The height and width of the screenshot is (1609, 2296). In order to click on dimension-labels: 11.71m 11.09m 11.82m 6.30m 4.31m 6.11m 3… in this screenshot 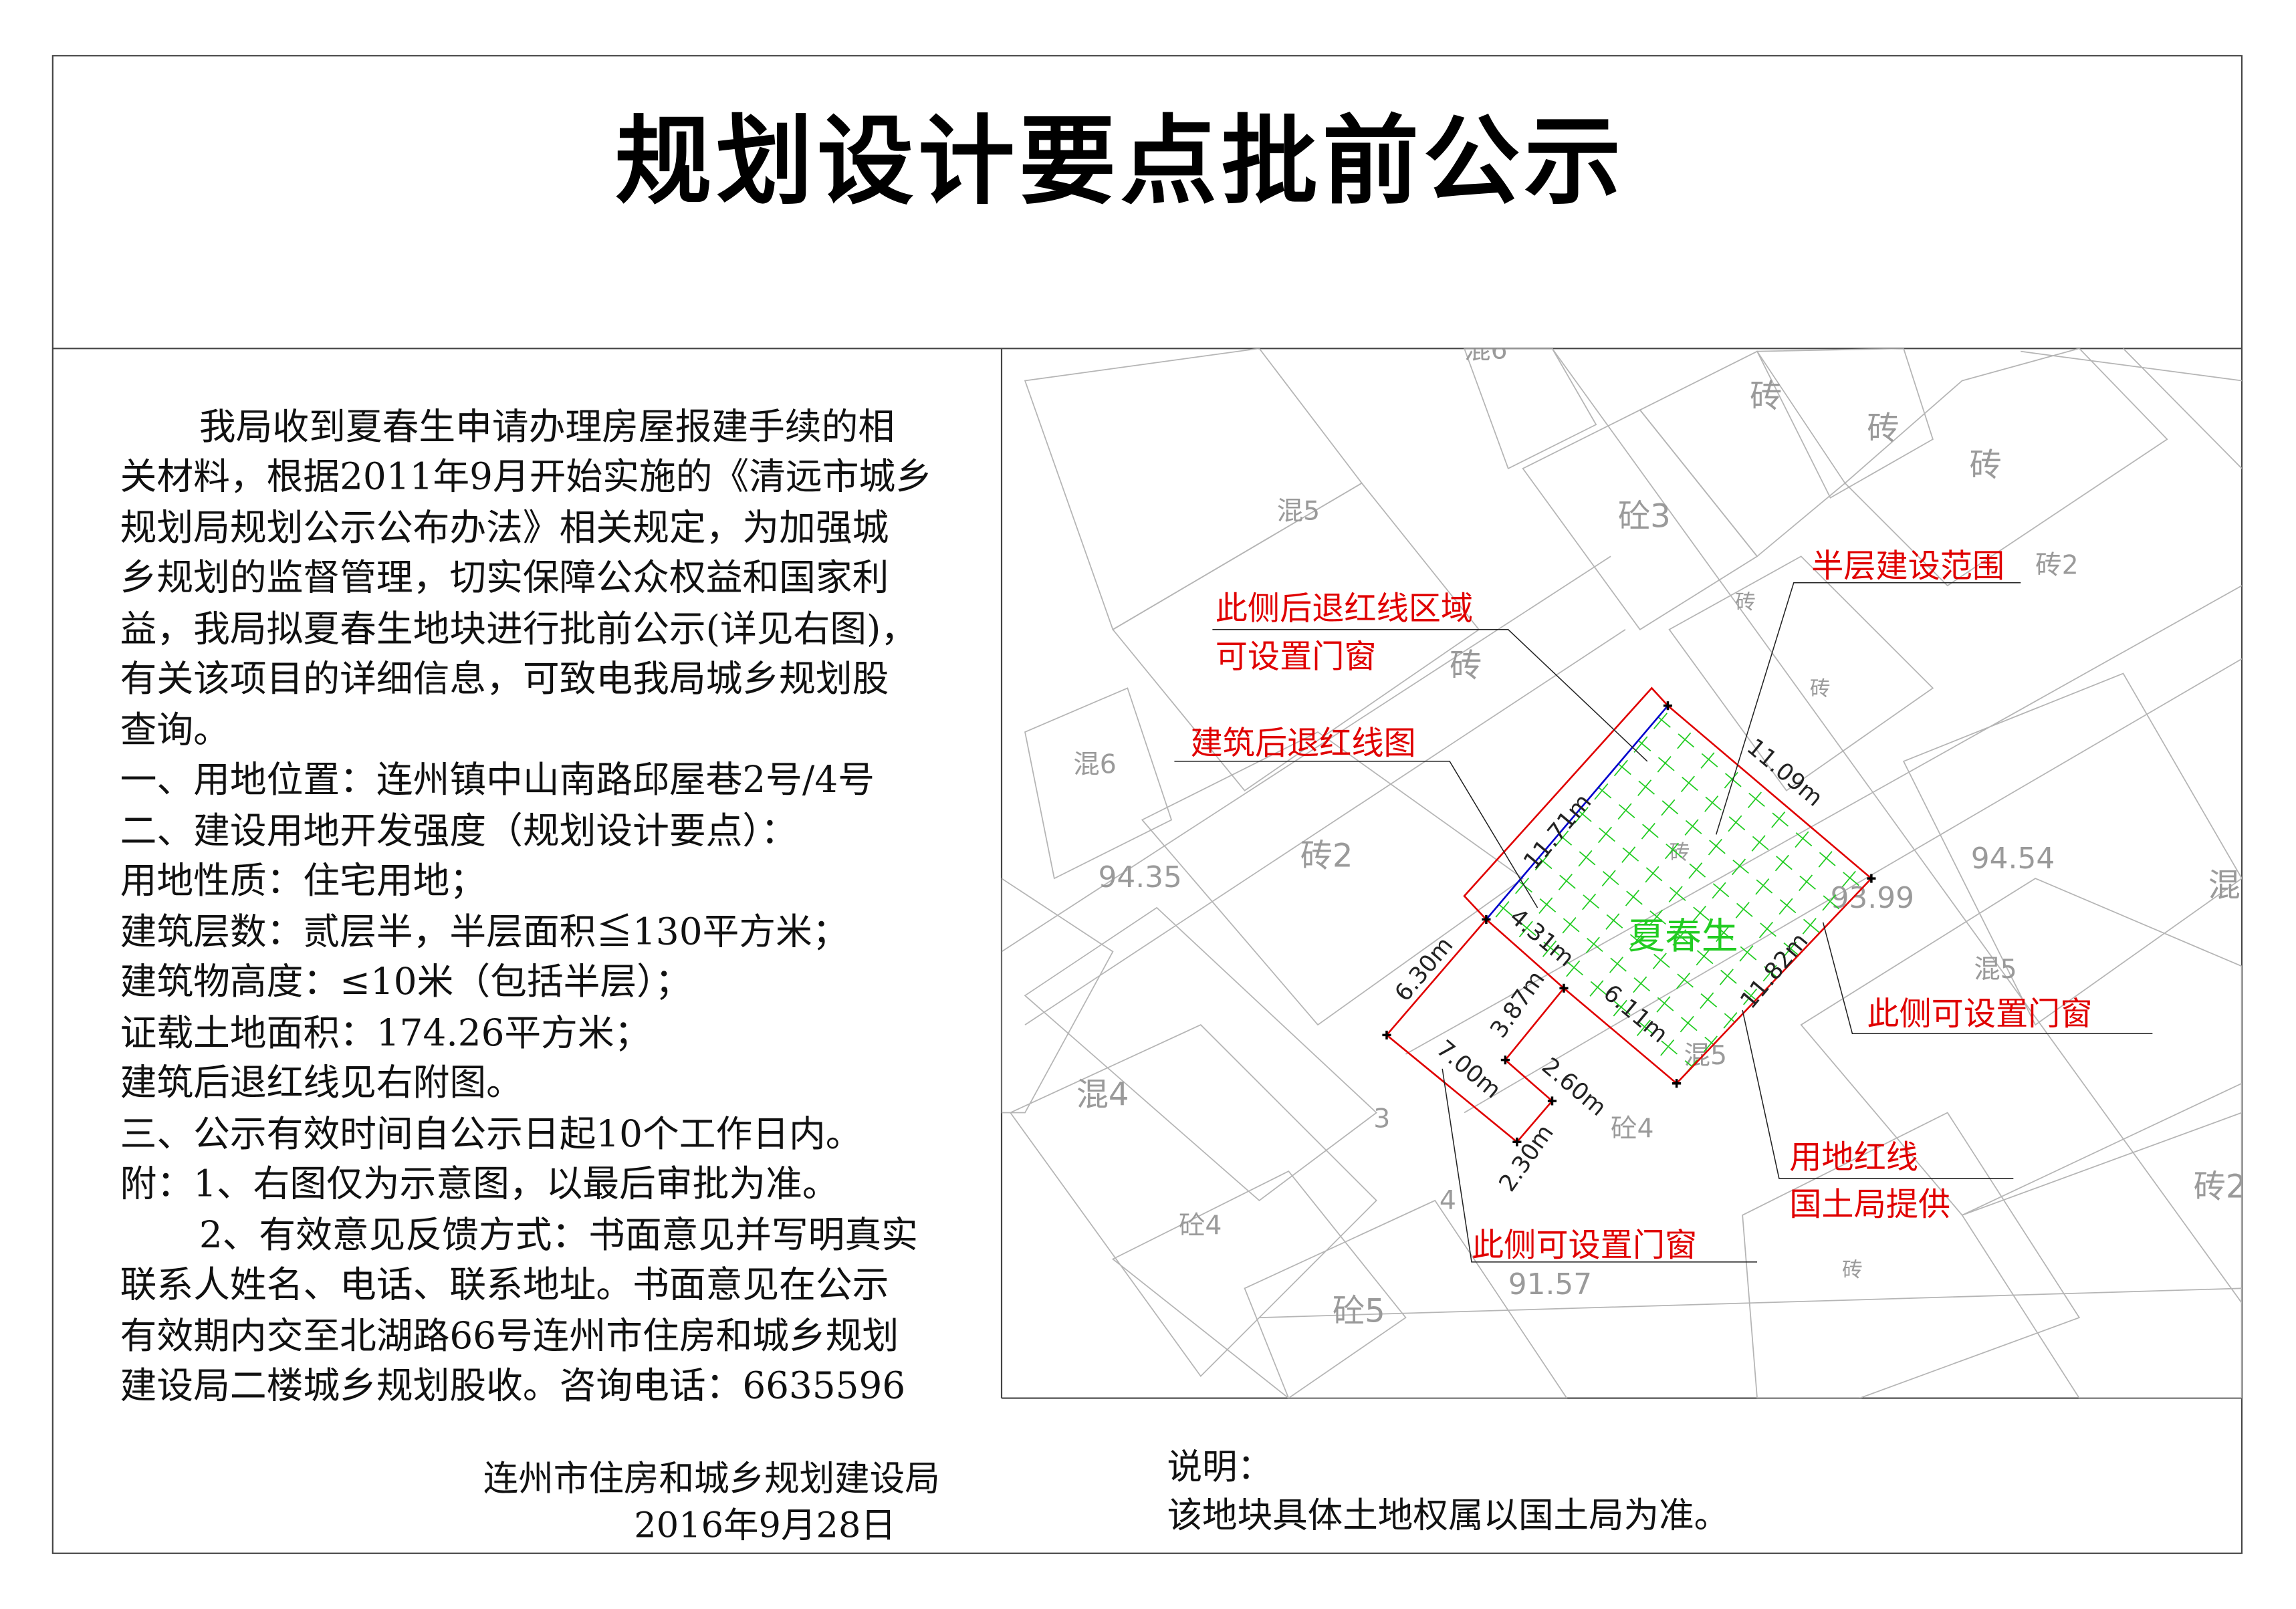, I will do `click(1608, 965)`.